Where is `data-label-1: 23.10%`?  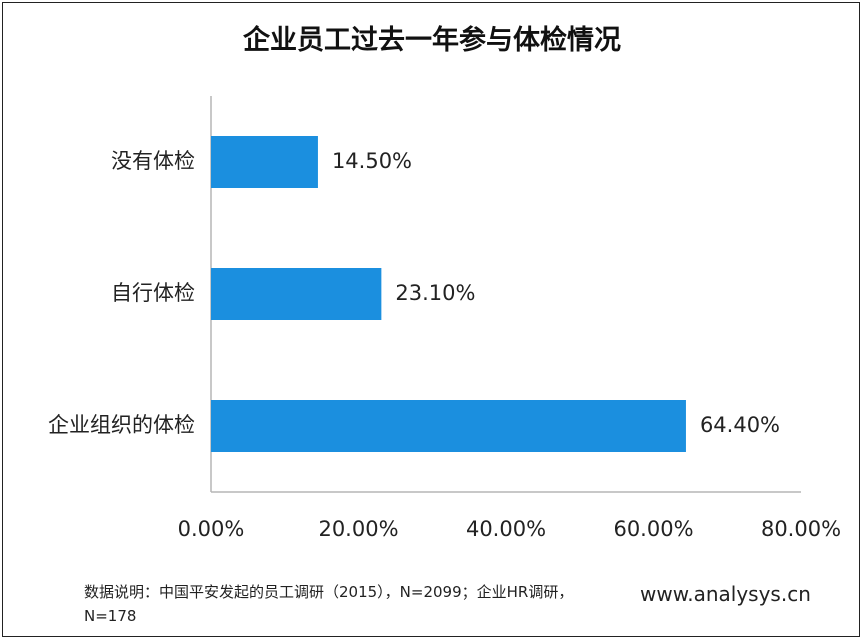 data-label-1: 23.10% is located at coordinates (435, 293).